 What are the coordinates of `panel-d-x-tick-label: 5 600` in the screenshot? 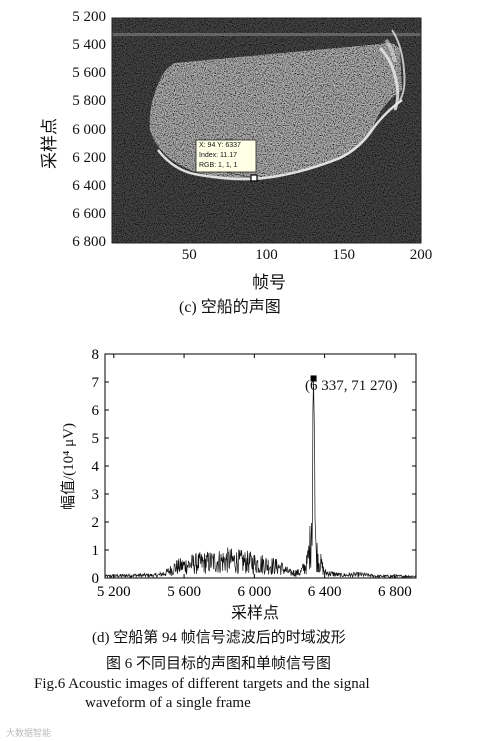 It's located at (184, 592).